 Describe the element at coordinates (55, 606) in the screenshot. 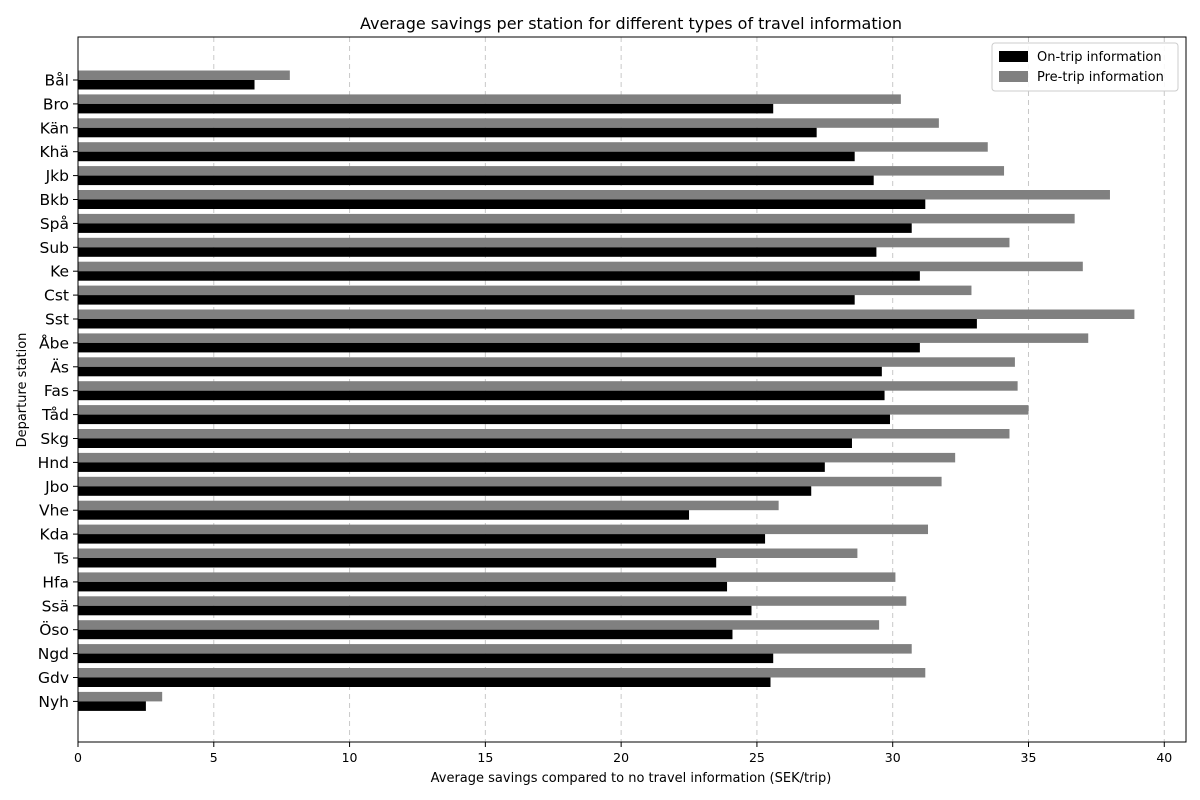

I see `y-tick-label: Ssä` at that location.